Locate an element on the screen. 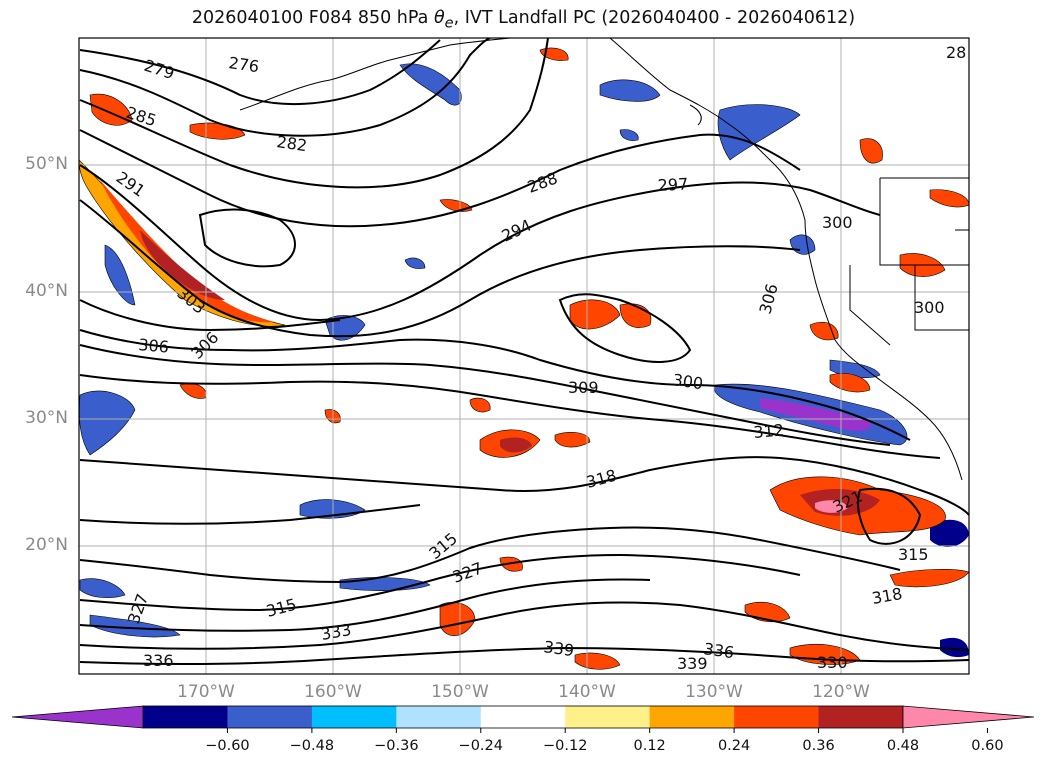 Image resolution: width=1047 pixels, height=767 pixels. lat-label: 20°N is located at coordinates (46, 545).